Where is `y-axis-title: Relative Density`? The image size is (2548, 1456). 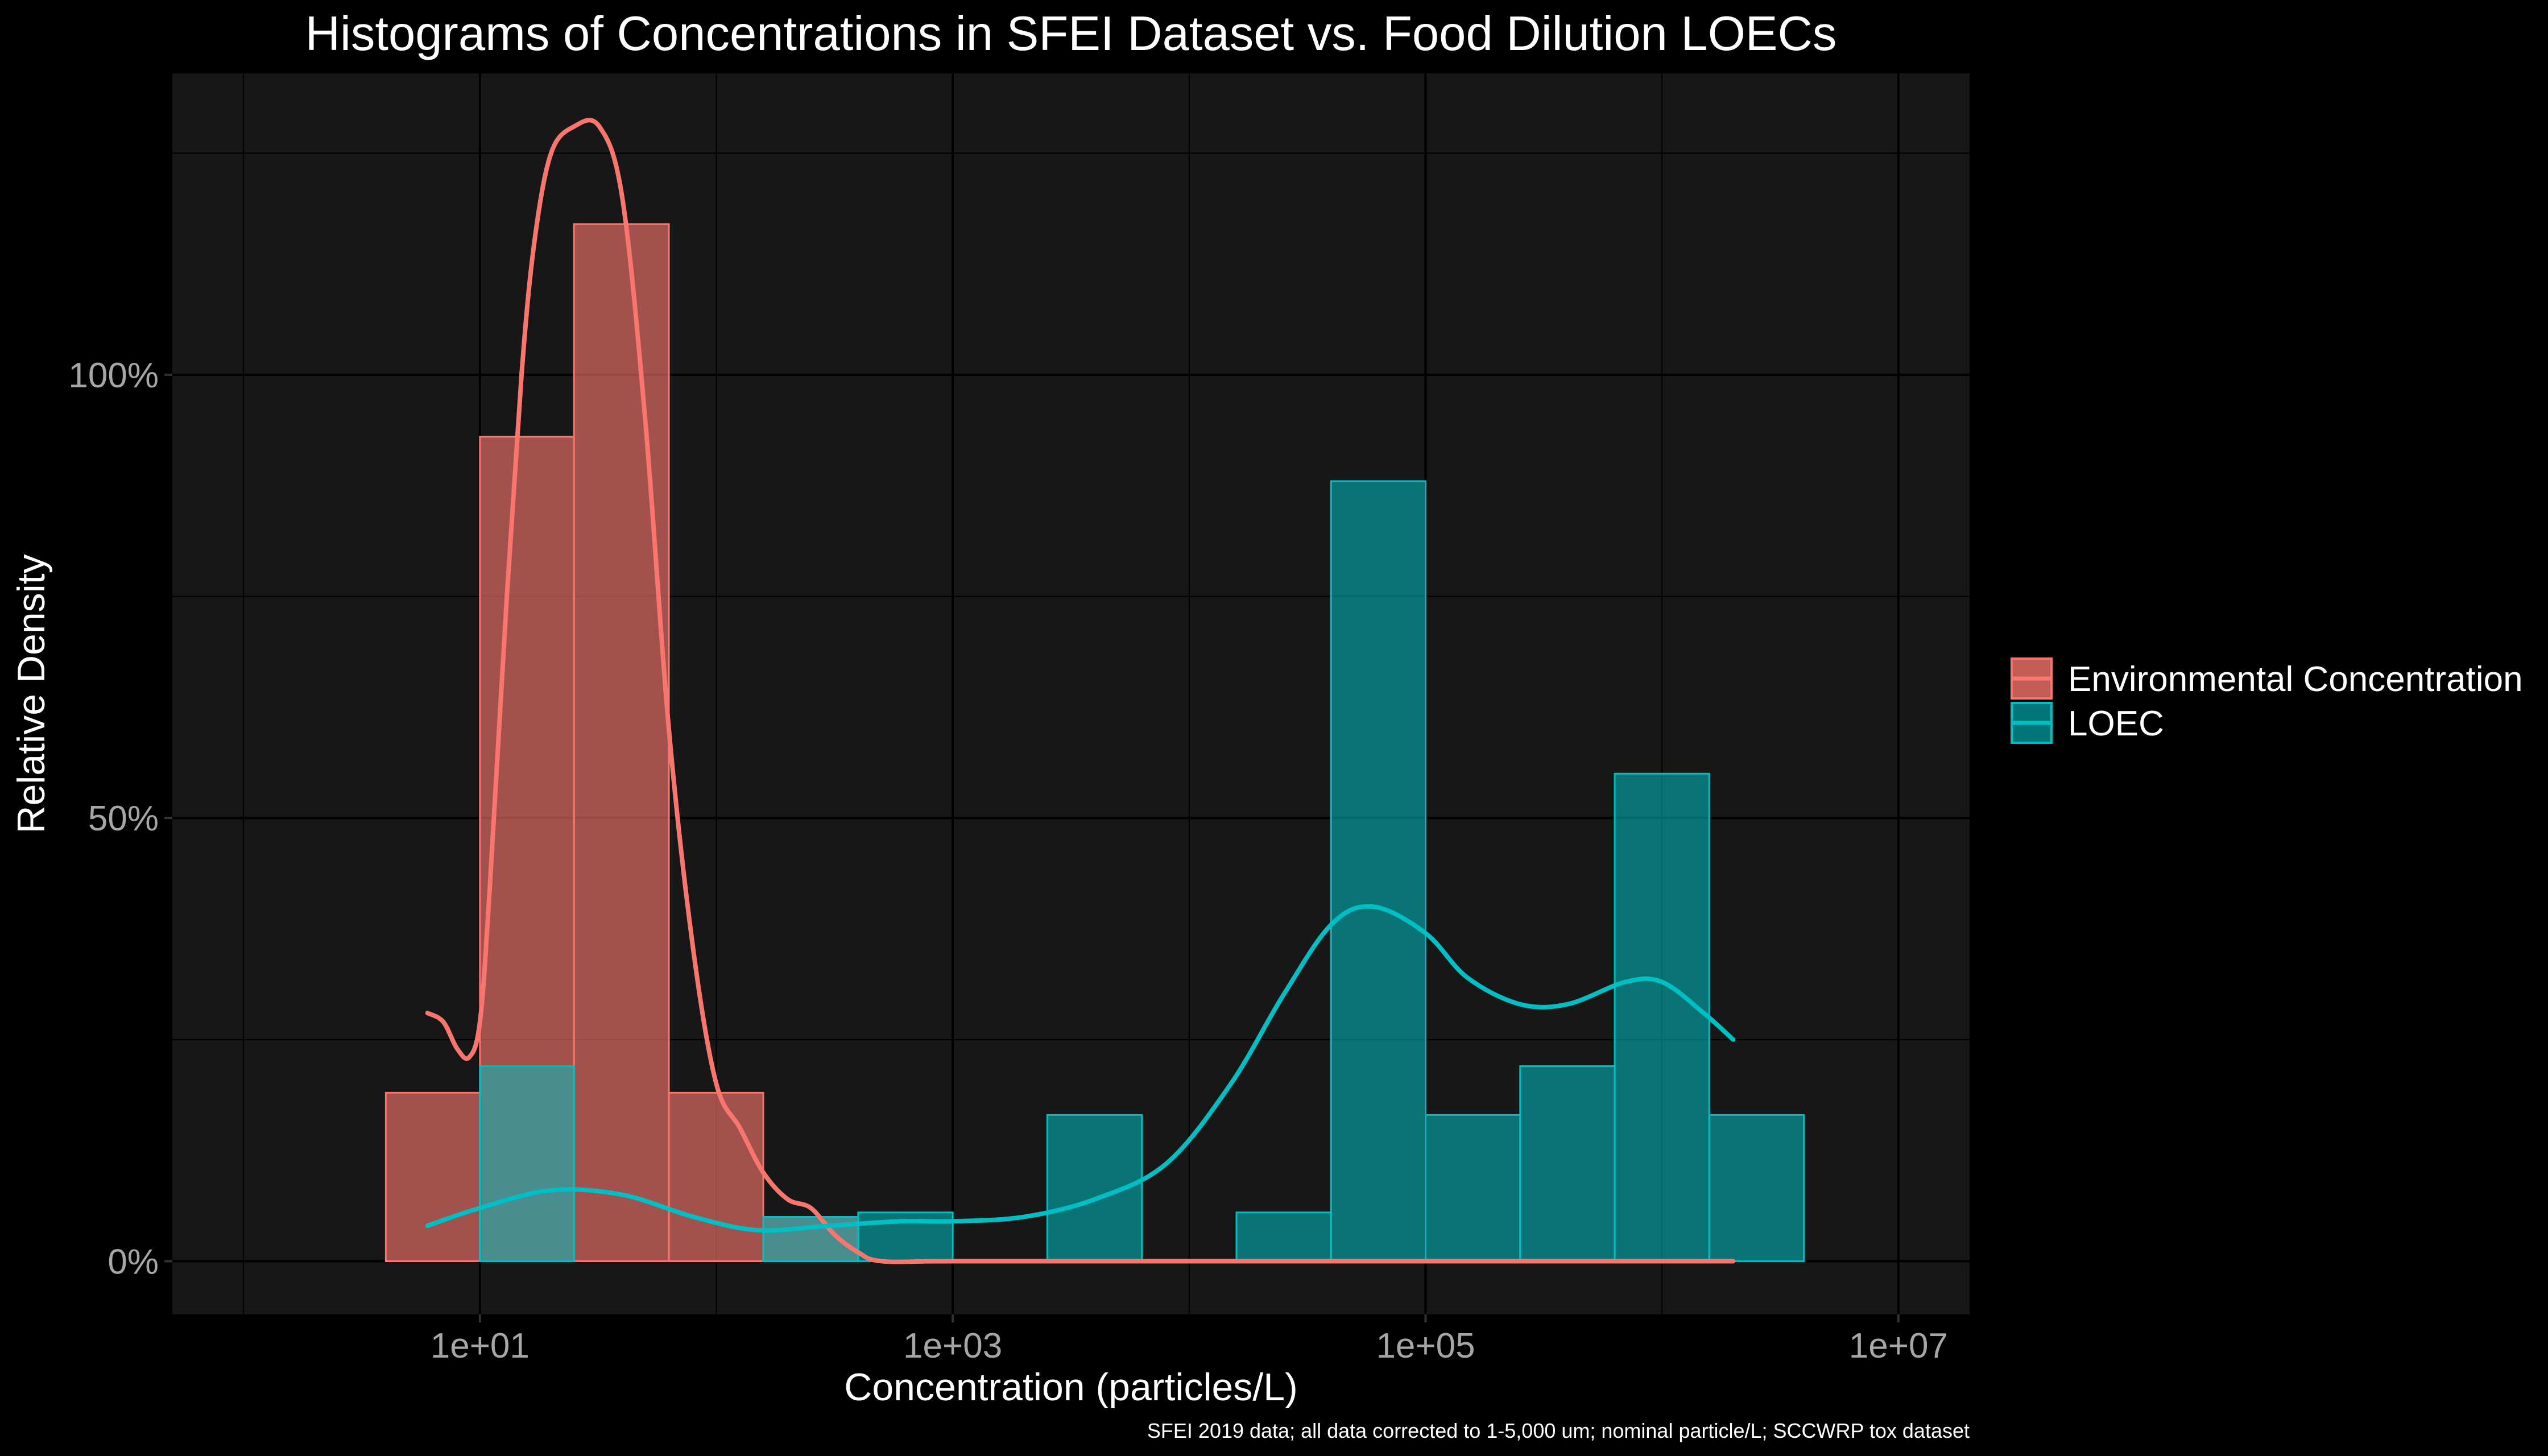
y-axis-title: Relative Density is located at coordinates (31, 693).